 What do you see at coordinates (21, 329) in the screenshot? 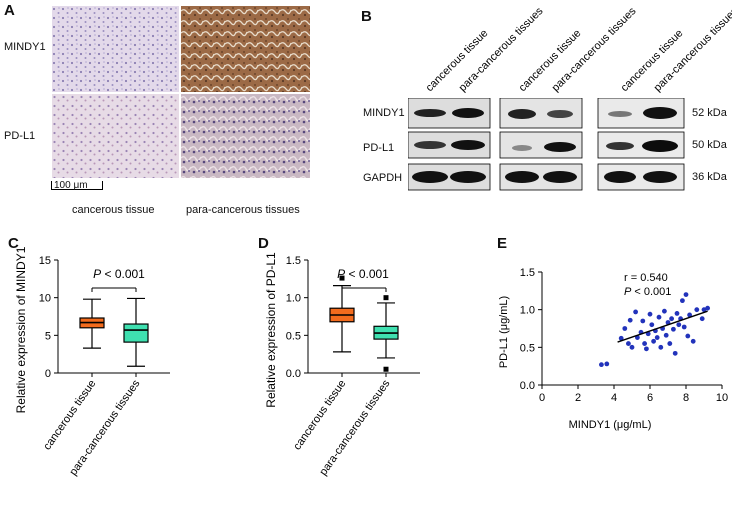
I see `y-axis-label-c: Relative expression of MINDY1` at bounding box center [21, 329].